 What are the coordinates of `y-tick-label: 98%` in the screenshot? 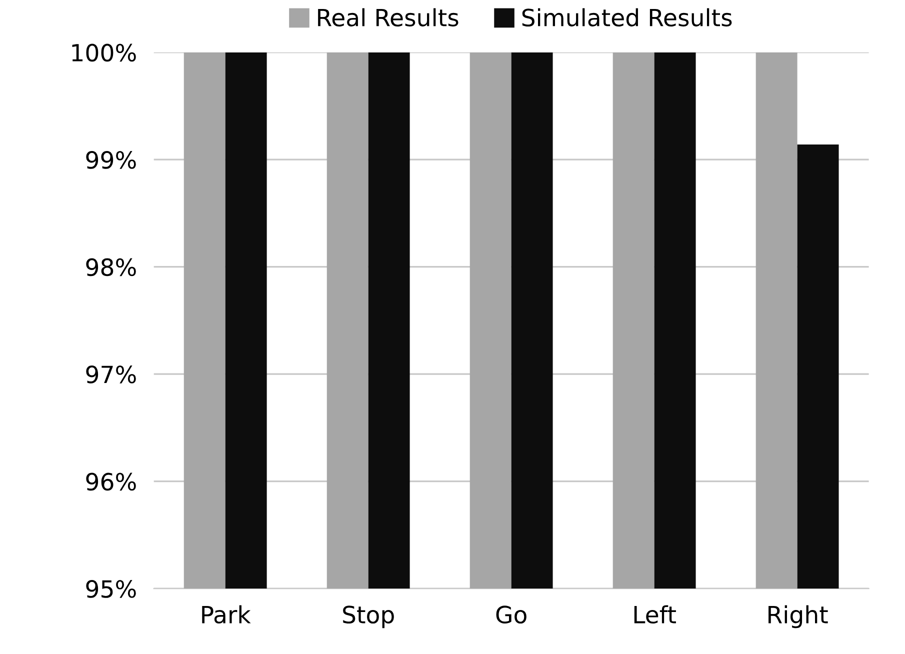 It's located at (111, 267).